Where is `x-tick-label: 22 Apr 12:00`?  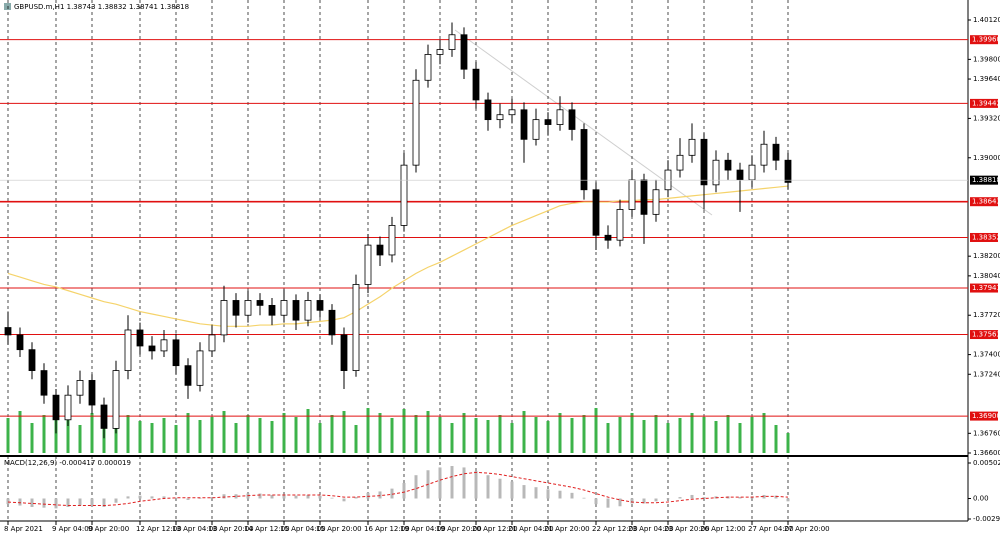
x-tick-label: 22 Apr 12:00 is located at coordinates (615, 529).